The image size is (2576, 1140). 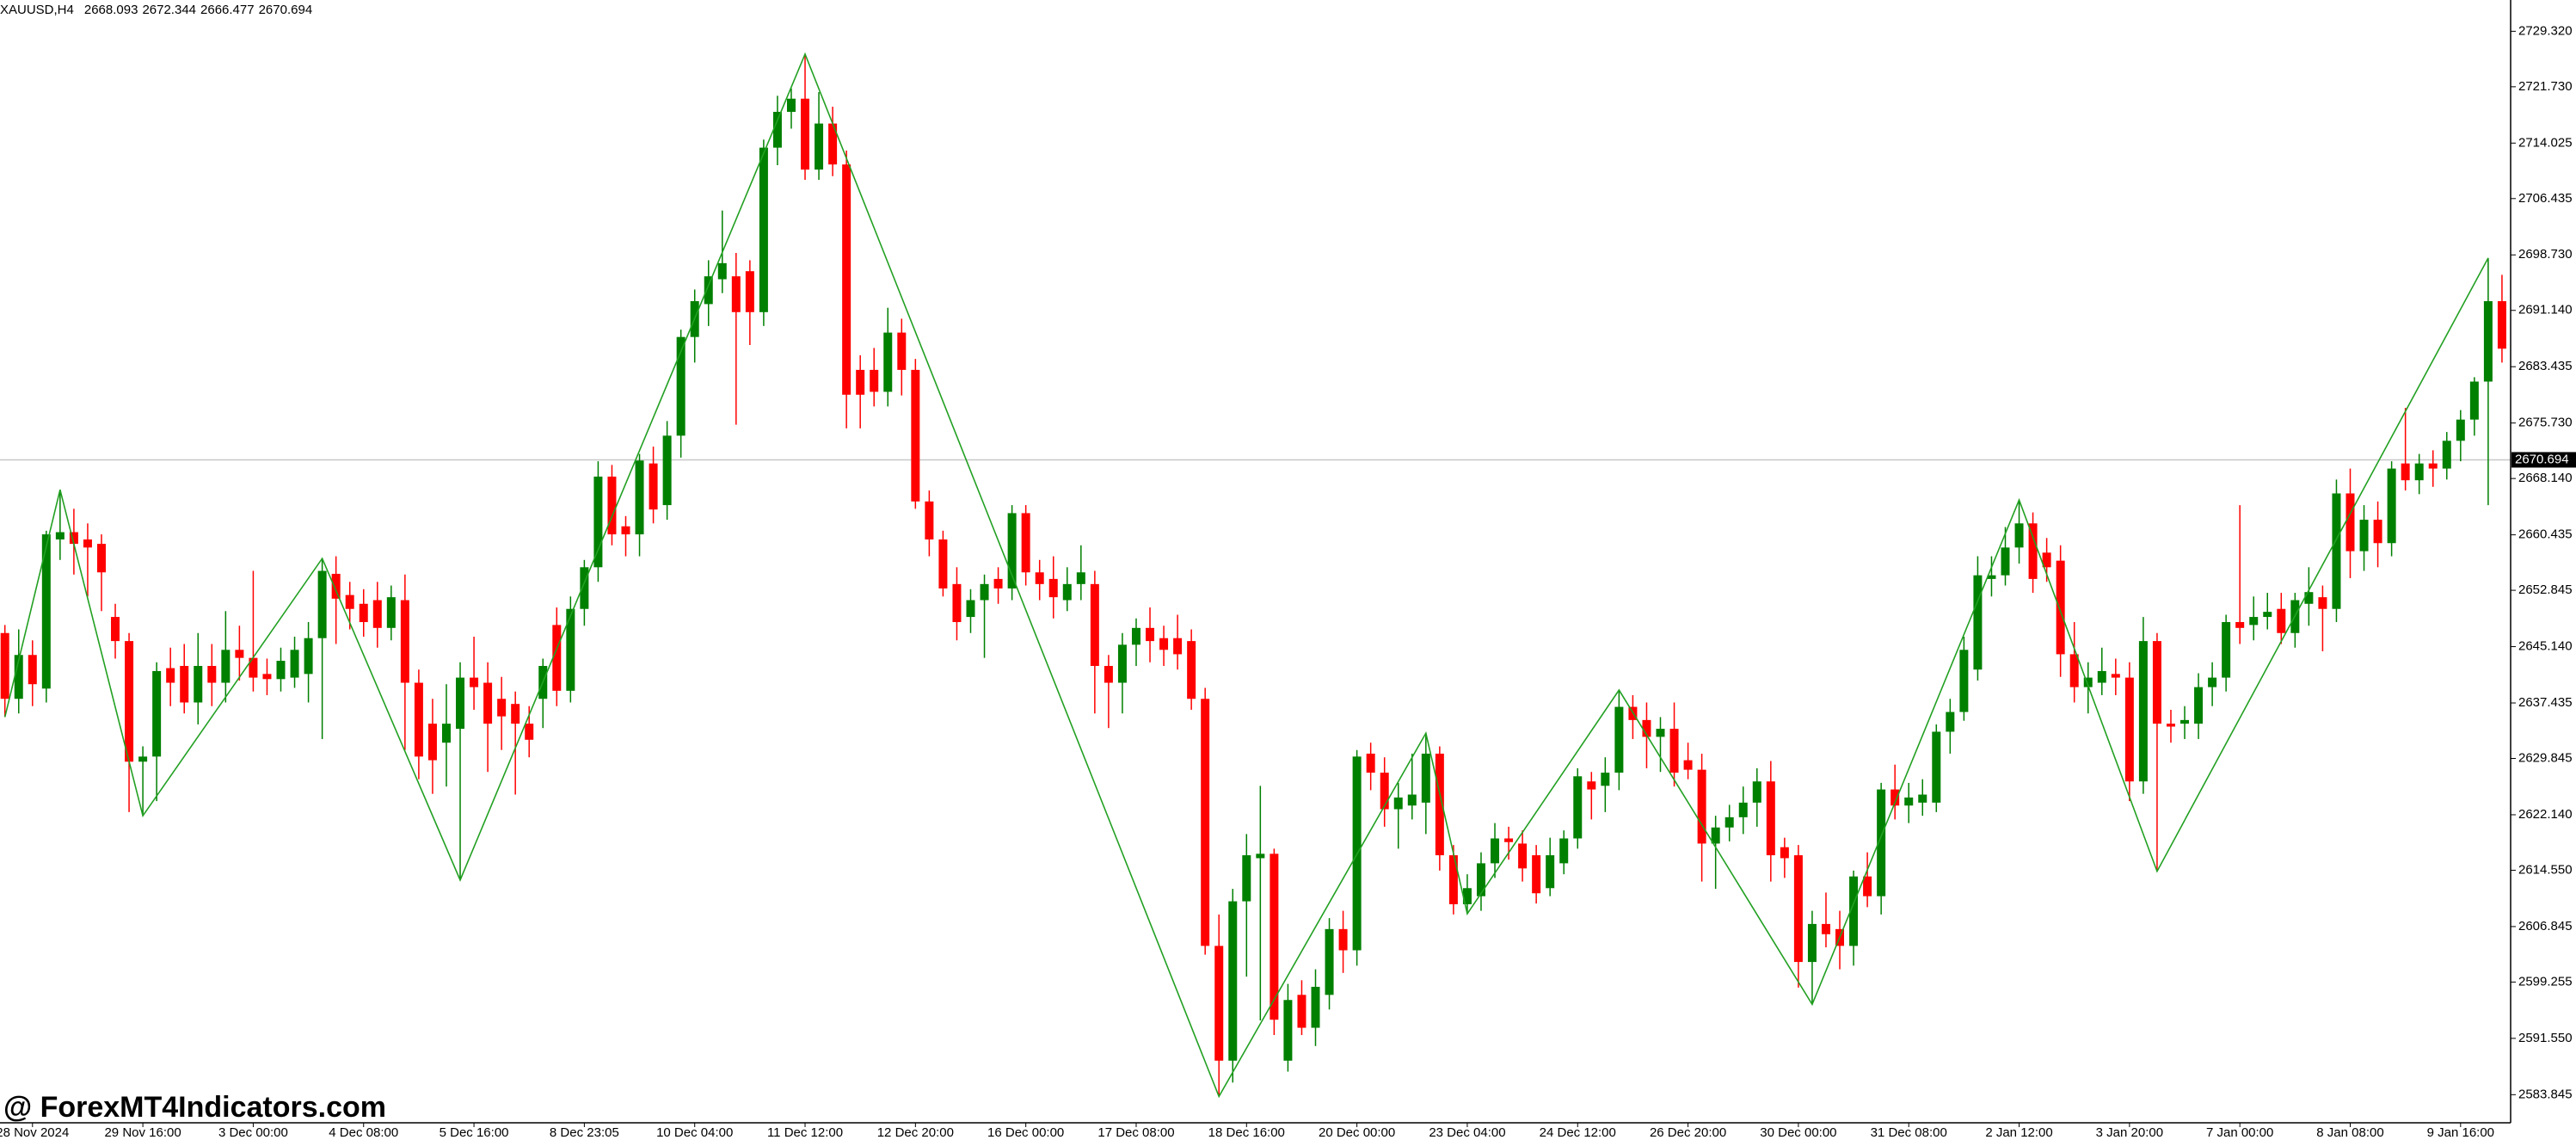 I want to click on x-tick-label: 26 Dec 20:00, so click(x=1688, y=1132).